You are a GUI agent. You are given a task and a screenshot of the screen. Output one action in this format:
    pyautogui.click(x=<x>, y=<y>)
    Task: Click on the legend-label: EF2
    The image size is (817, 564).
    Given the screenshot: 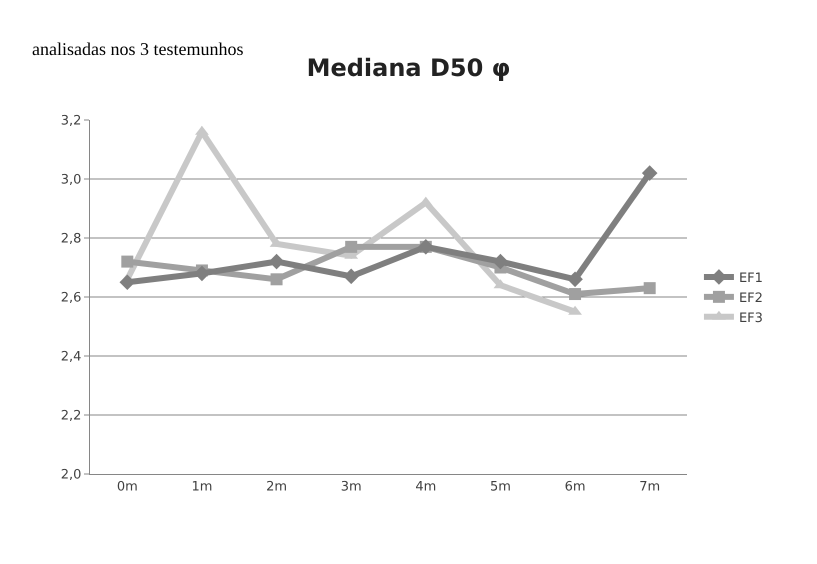 What is the action you would take?
    pyautogui.click(x=750, y=298)
    